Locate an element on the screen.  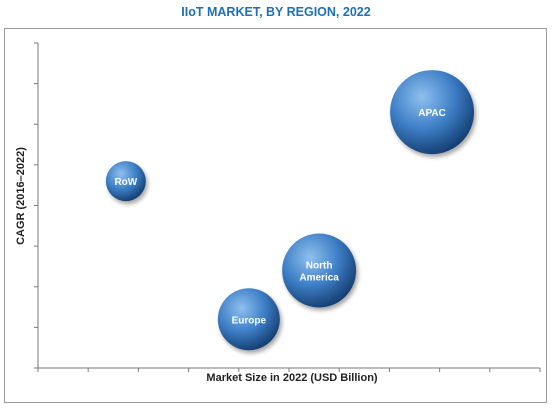
bubble-north-america is located at coordinates (319, 270).